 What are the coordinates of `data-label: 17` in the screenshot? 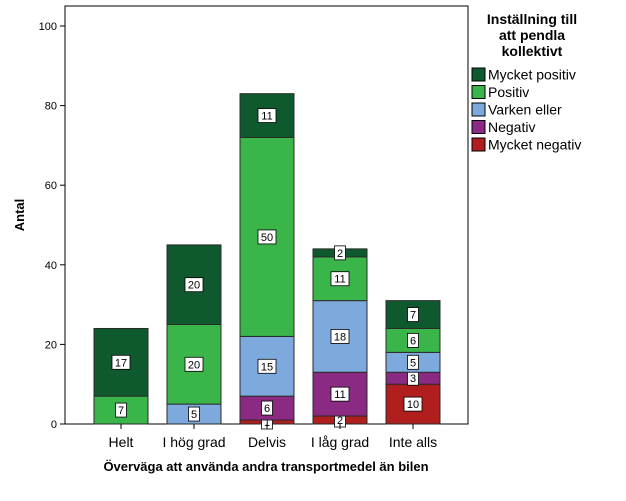 It's located at (121, 363).